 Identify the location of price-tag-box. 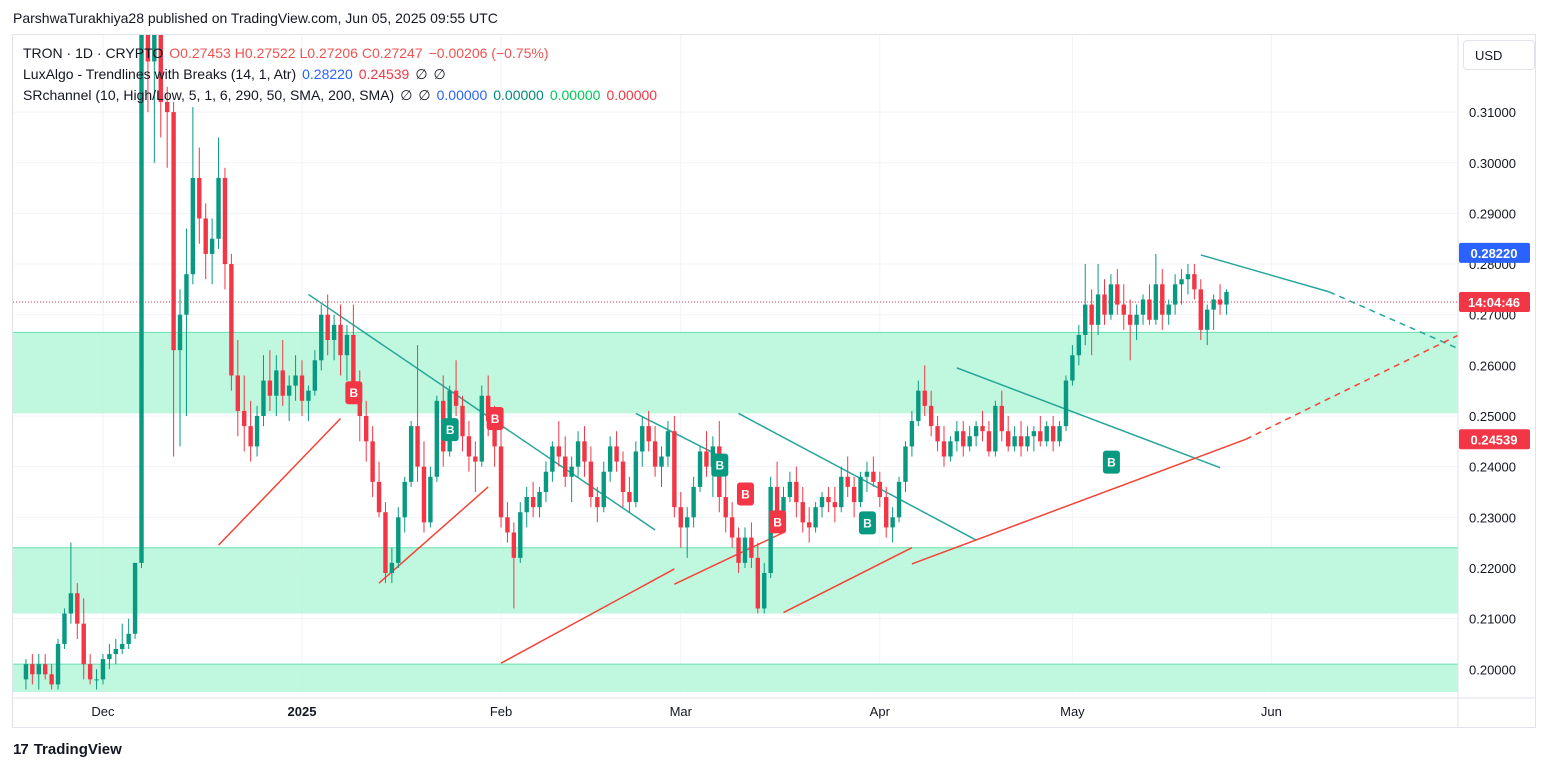
(1494, 302).